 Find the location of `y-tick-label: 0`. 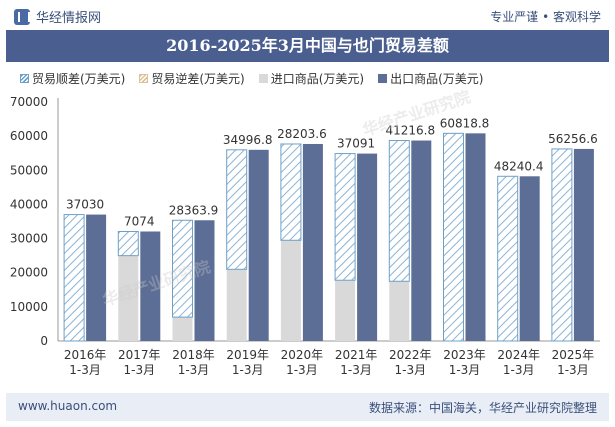

y-tick-label: 0 is located at coordinates (44, 341).